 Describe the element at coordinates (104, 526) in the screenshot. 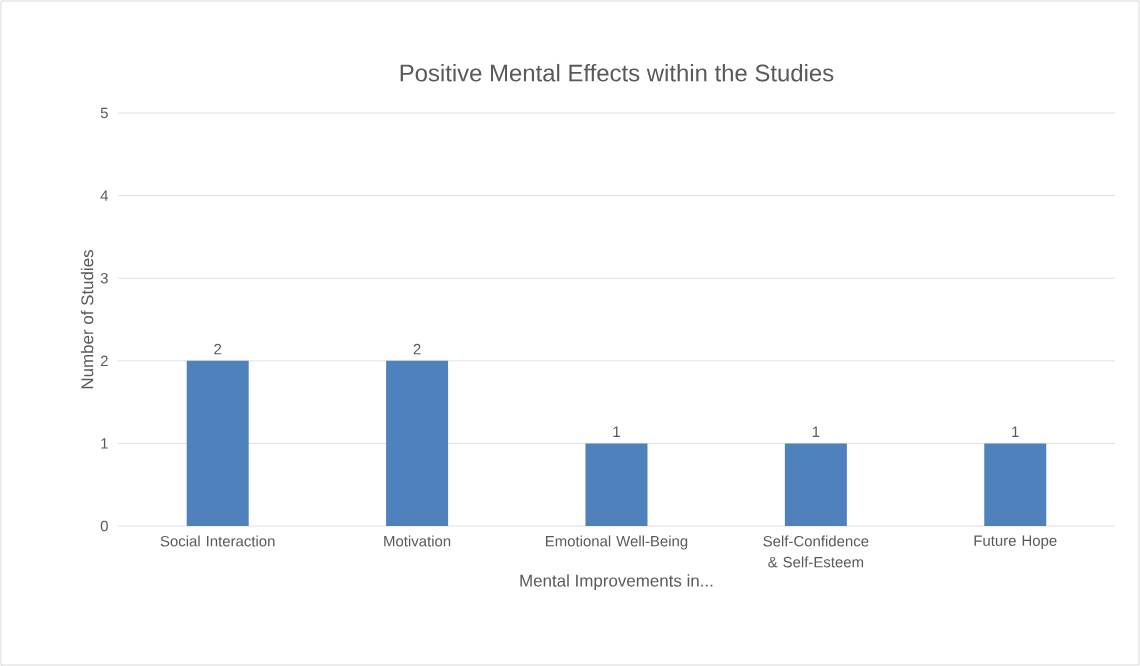

I see `y-tick-label: 0` at that location.